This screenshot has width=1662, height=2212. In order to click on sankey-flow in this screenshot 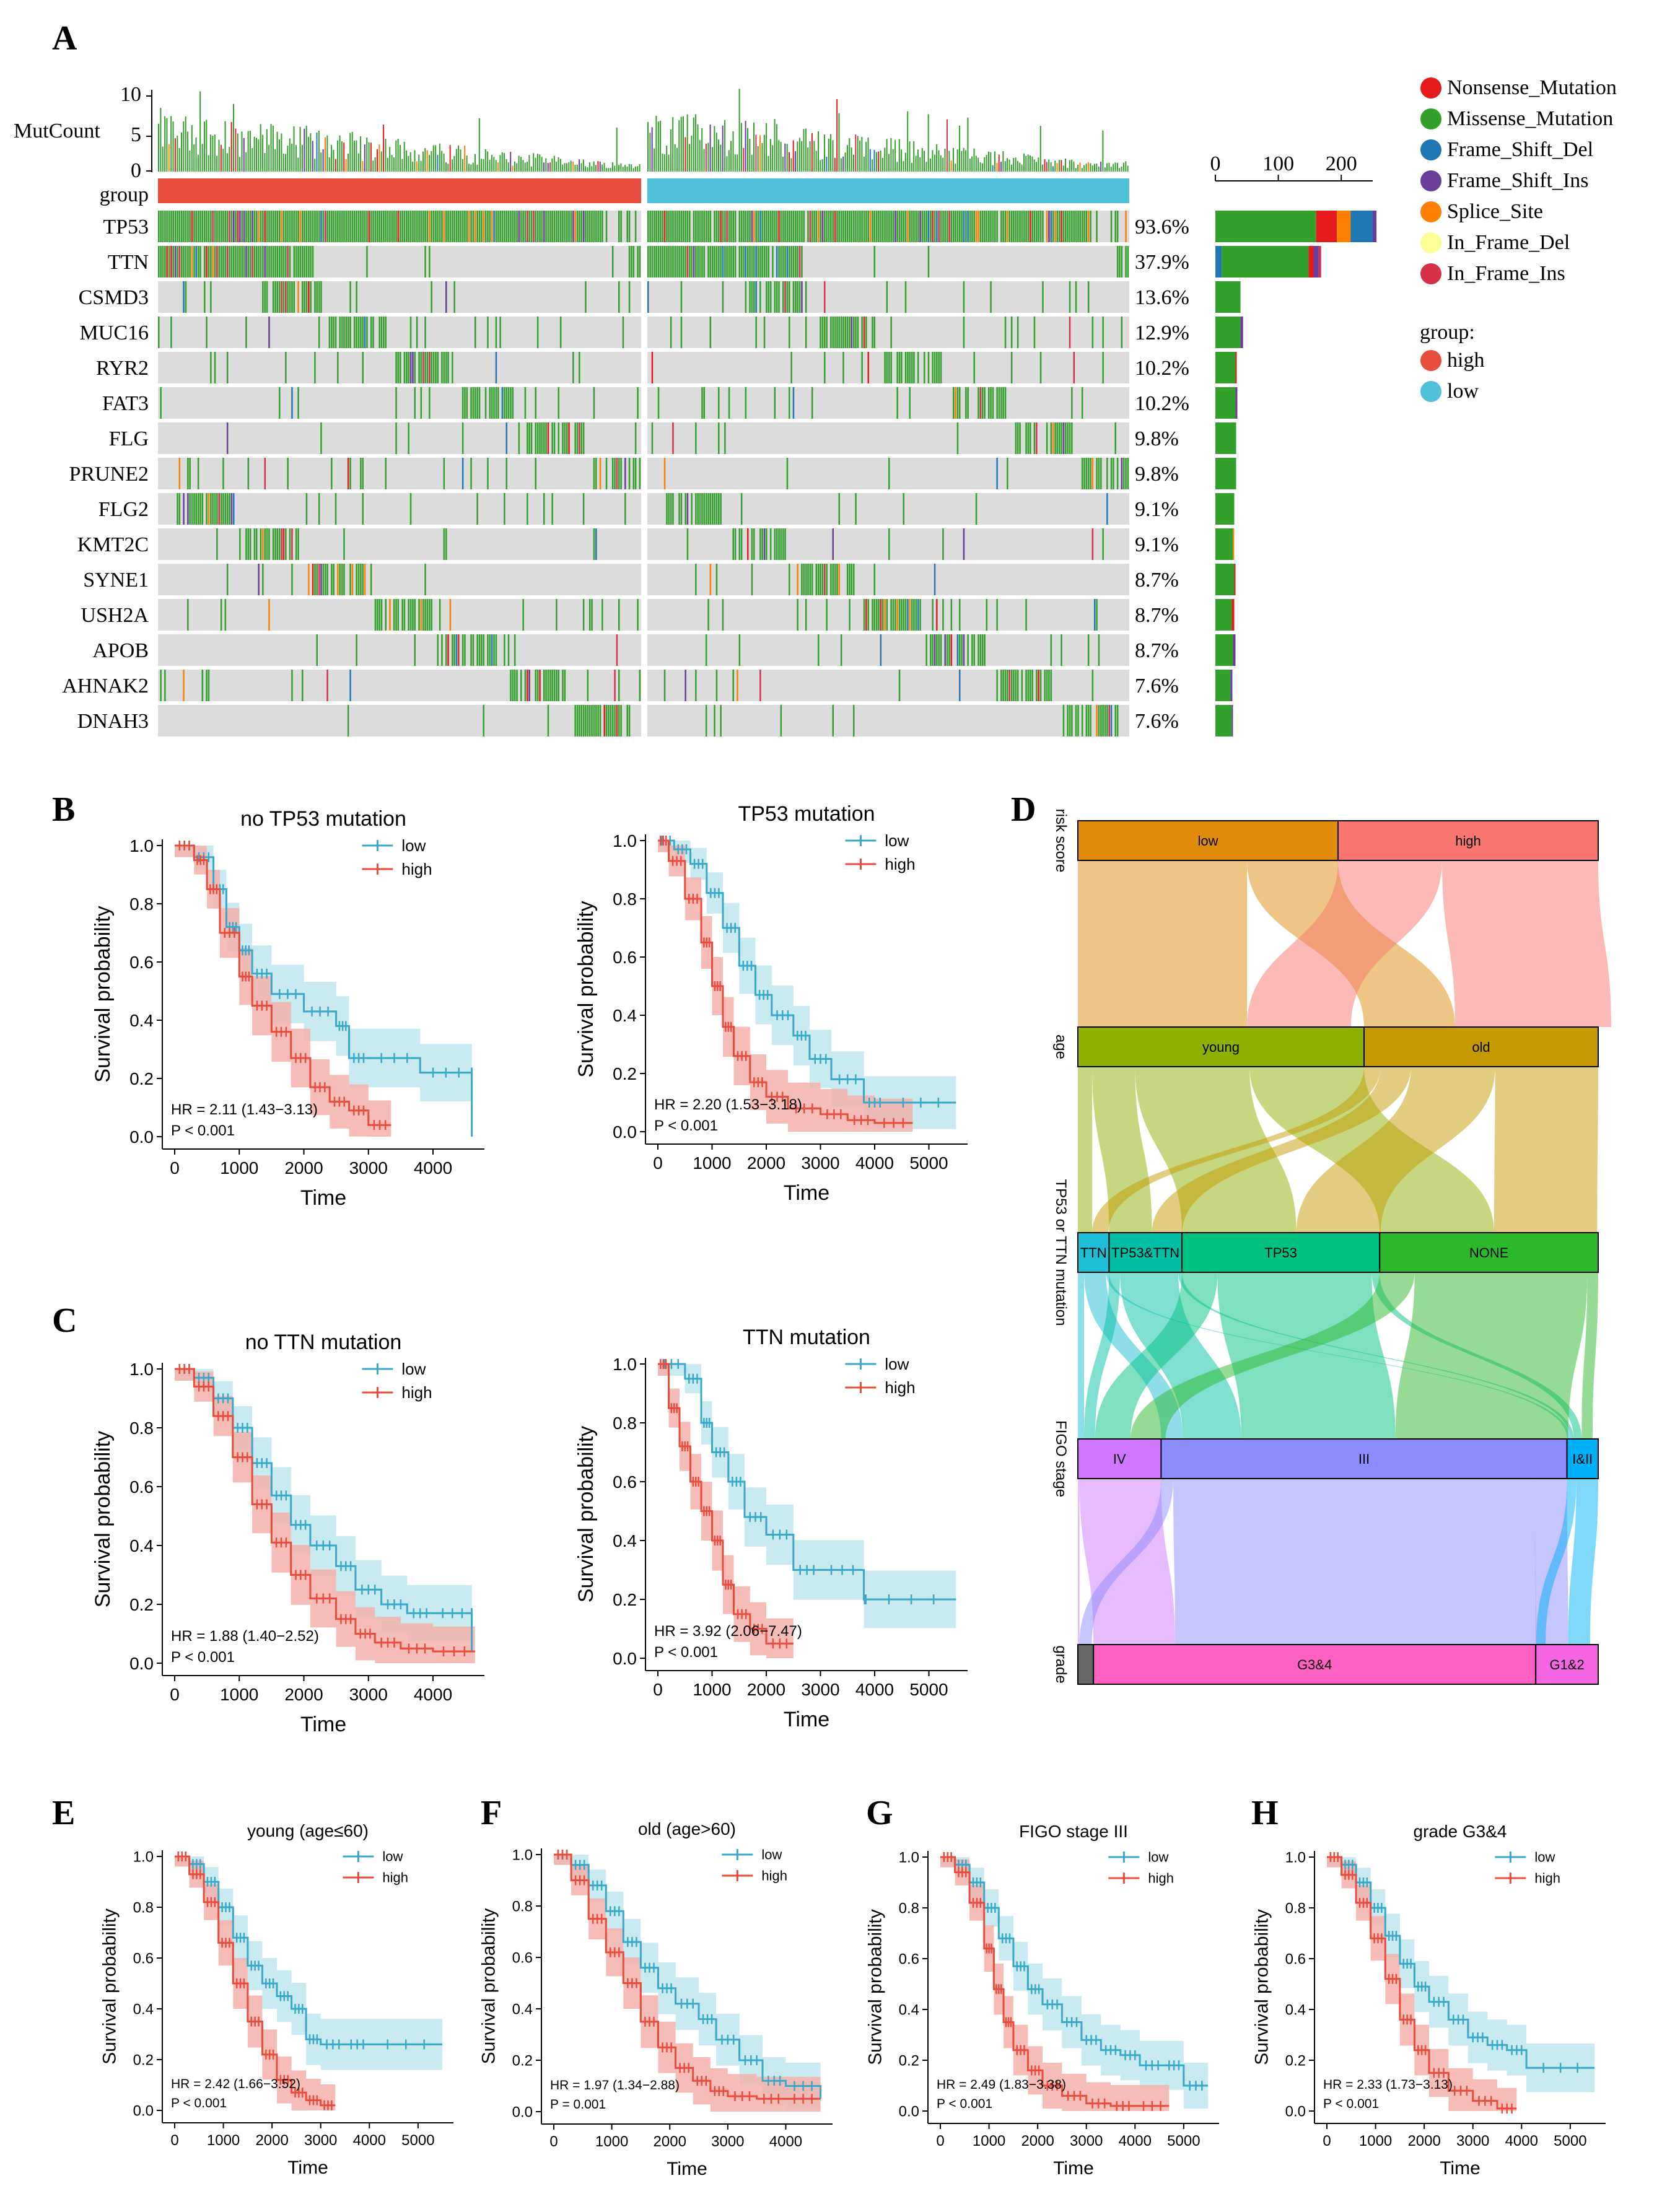, I will do `click(1344, 943)`.